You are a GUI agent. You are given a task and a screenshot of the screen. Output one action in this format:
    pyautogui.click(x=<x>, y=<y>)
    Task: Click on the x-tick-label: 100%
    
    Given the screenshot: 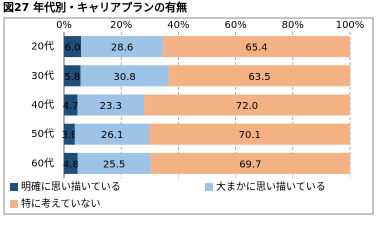 What is the action you would take?
    pyautogui.click(x=350, y=25)
    